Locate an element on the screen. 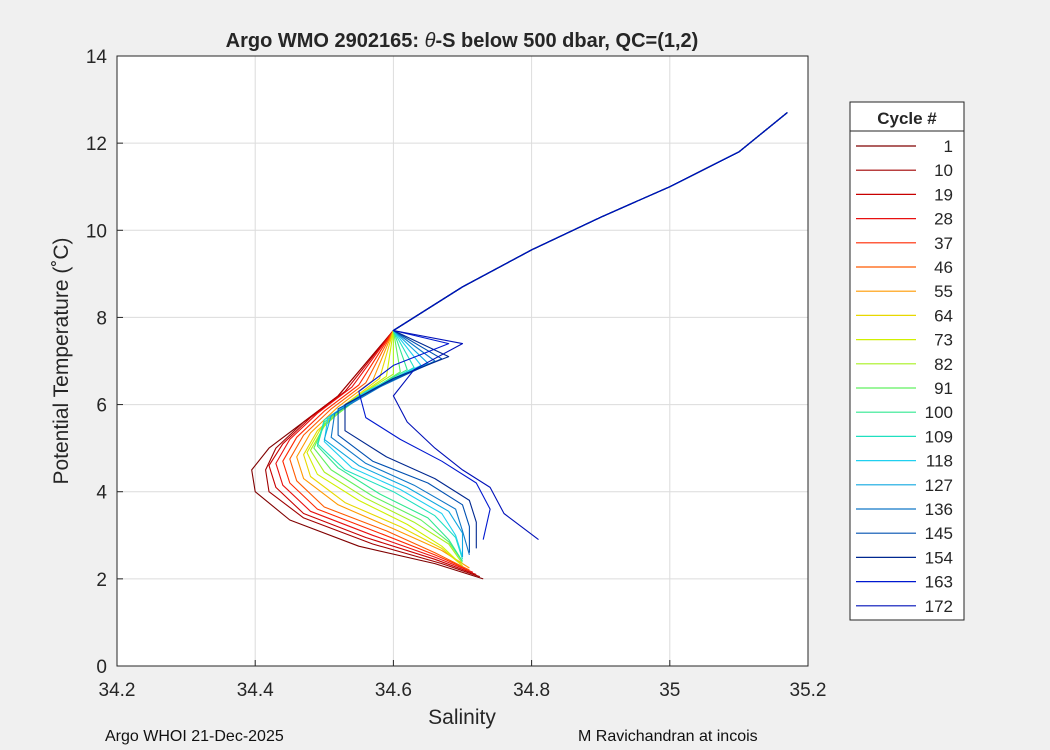  y-tick-label: 14 is located at coordinates (97, 57).